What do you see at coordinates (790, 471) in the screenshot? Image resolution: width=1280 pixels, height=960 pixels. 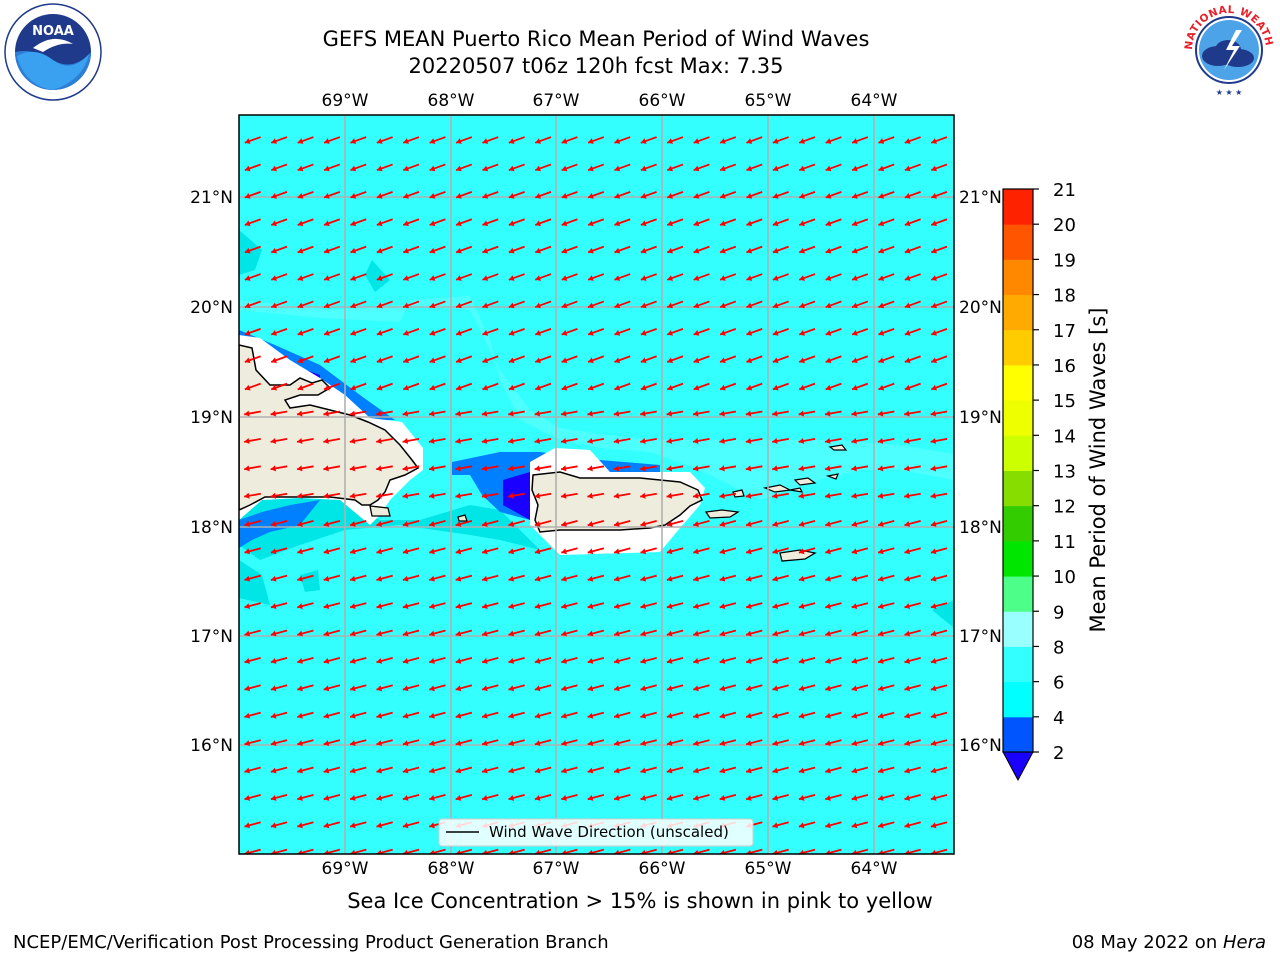 I see `virgin-islands` at bounding box center [790, 471].